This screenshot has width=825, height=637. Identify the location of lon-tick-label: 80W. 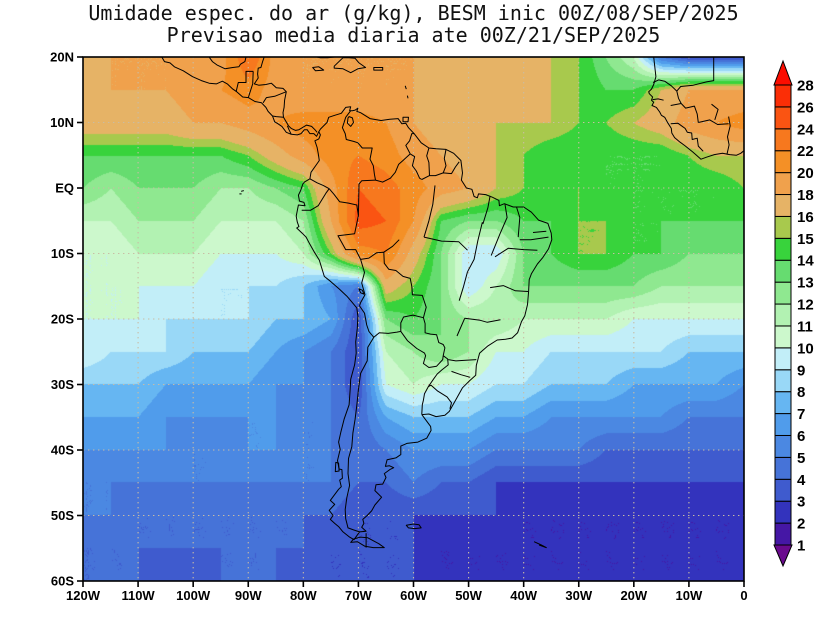
(303, 595).